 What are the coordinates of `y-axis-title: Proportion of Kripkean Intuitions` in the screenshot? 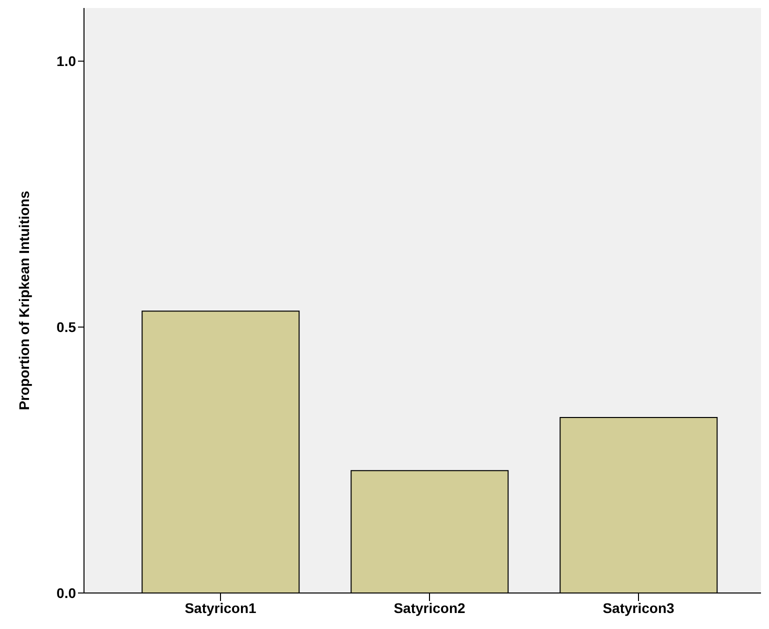 It's located at (24, 300).